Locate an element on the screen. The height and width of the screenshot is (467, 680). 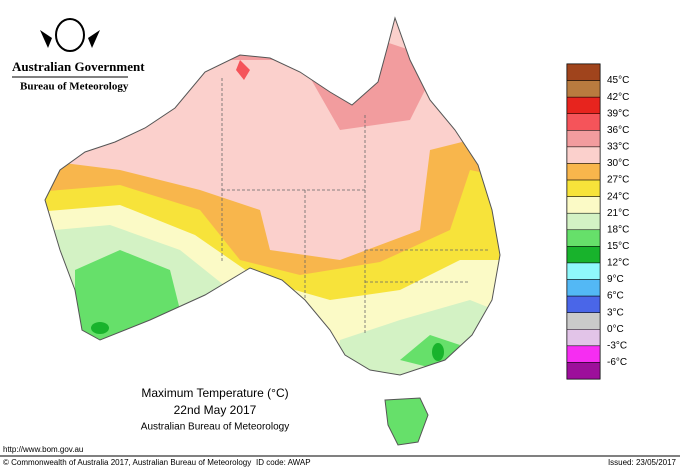
legend-label: 36°C is located at coordinates (618, 130).